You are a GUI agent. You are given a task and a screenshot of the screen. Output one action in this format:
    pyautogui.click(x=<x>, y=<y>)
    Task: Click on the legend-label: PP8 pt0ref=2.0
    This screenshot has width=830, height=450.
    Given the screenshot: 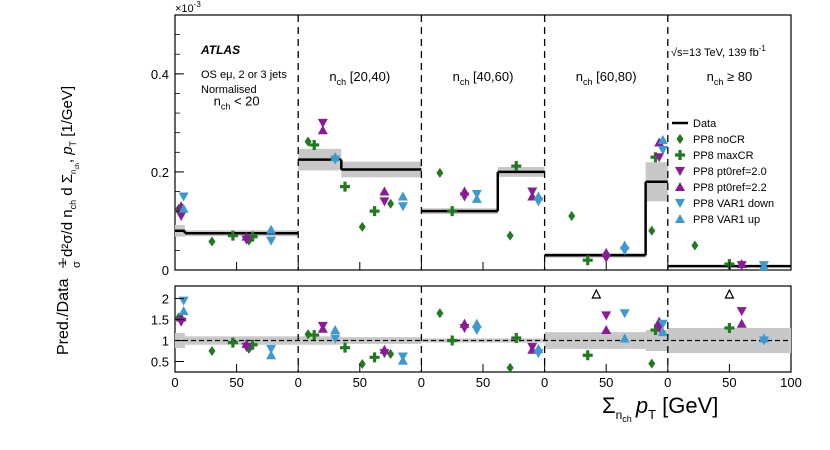 What is the action you would take?
    pyautogui.click(x=730, y=172)
    